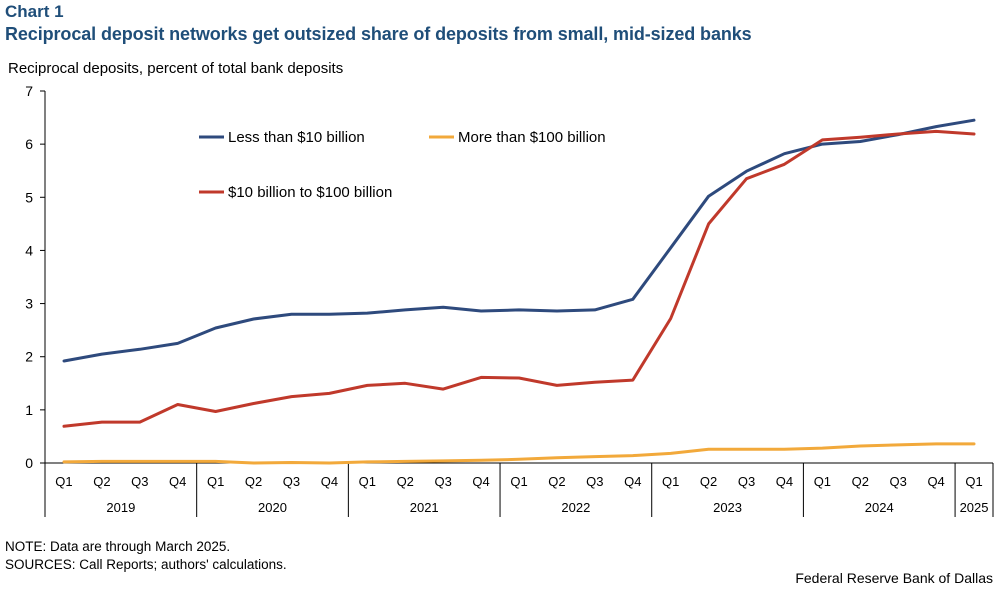  What do you see at coordinates (727, 507) in the screenshot?
I see `year-label: 2023` at bounding box center [727, 507].